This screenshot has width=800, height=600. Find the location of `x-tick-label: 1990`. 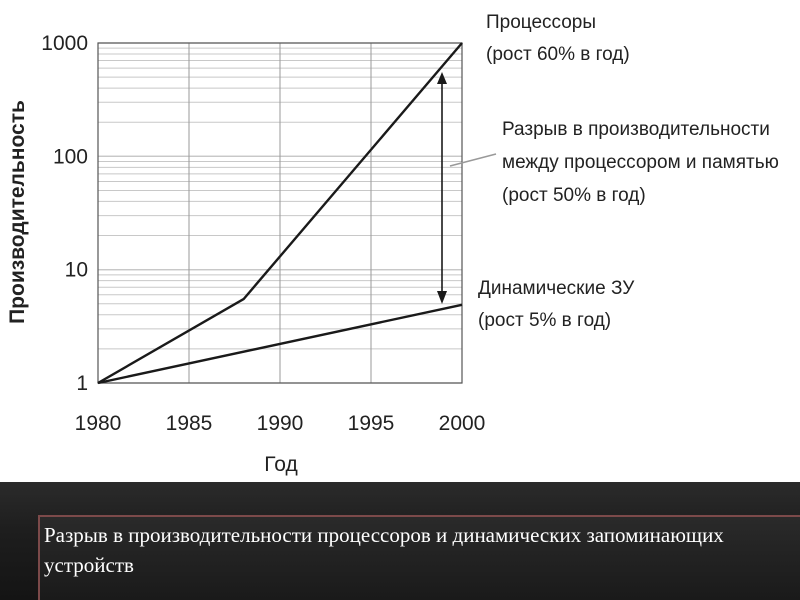

x-tick-label: 1990 is located at coordinates (280, 423).